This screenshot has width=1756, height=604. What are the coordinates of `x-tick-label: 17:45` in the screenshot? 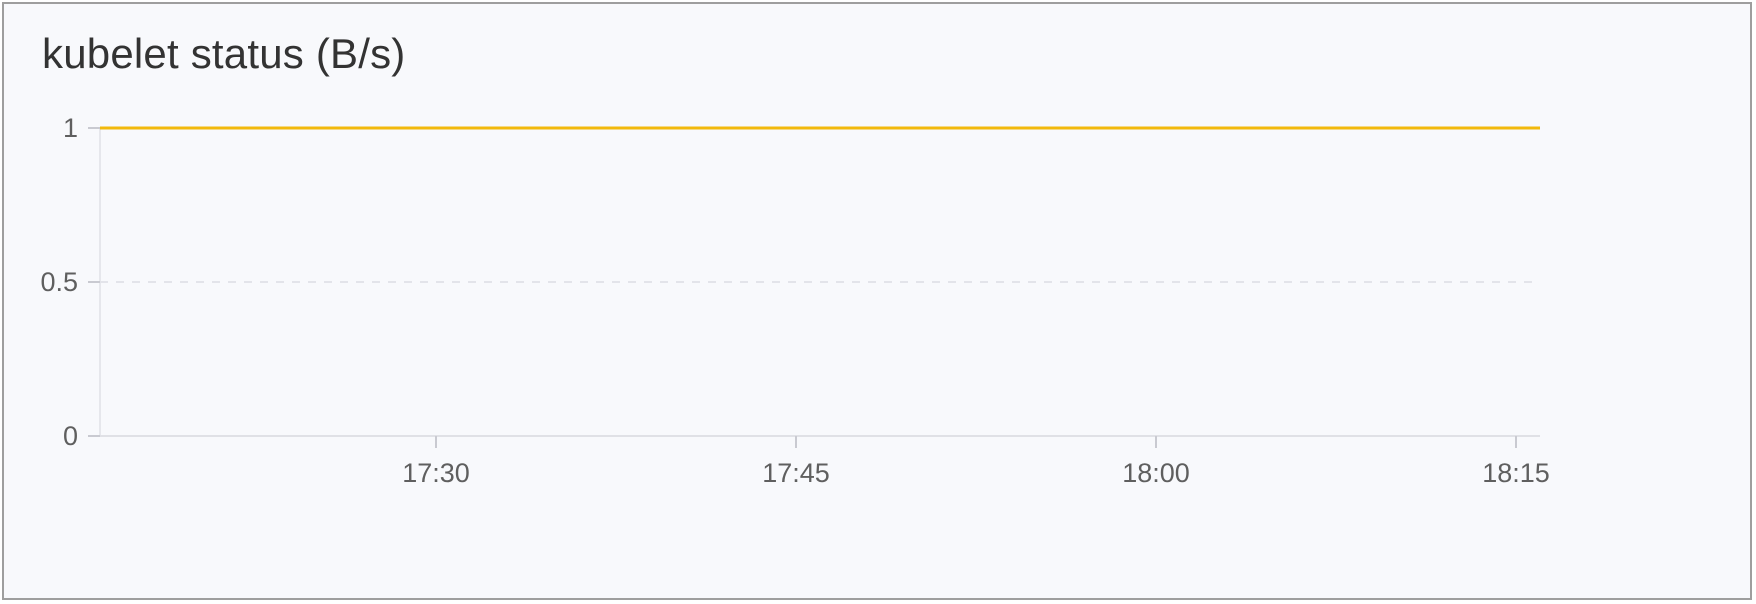 It's located at (796, 473).